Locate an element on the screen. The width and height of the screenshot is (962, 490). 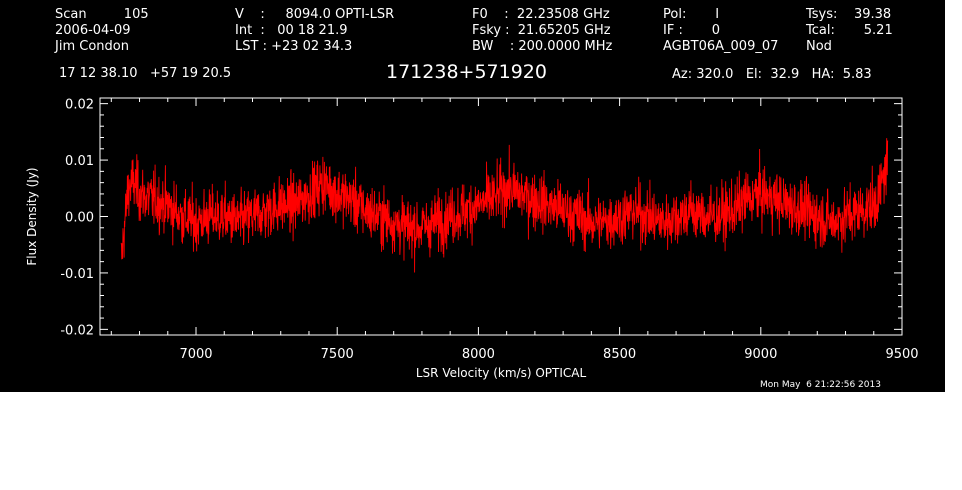
y-axis-title: Flux Density (Jy) is located at coordinates (32, 216).